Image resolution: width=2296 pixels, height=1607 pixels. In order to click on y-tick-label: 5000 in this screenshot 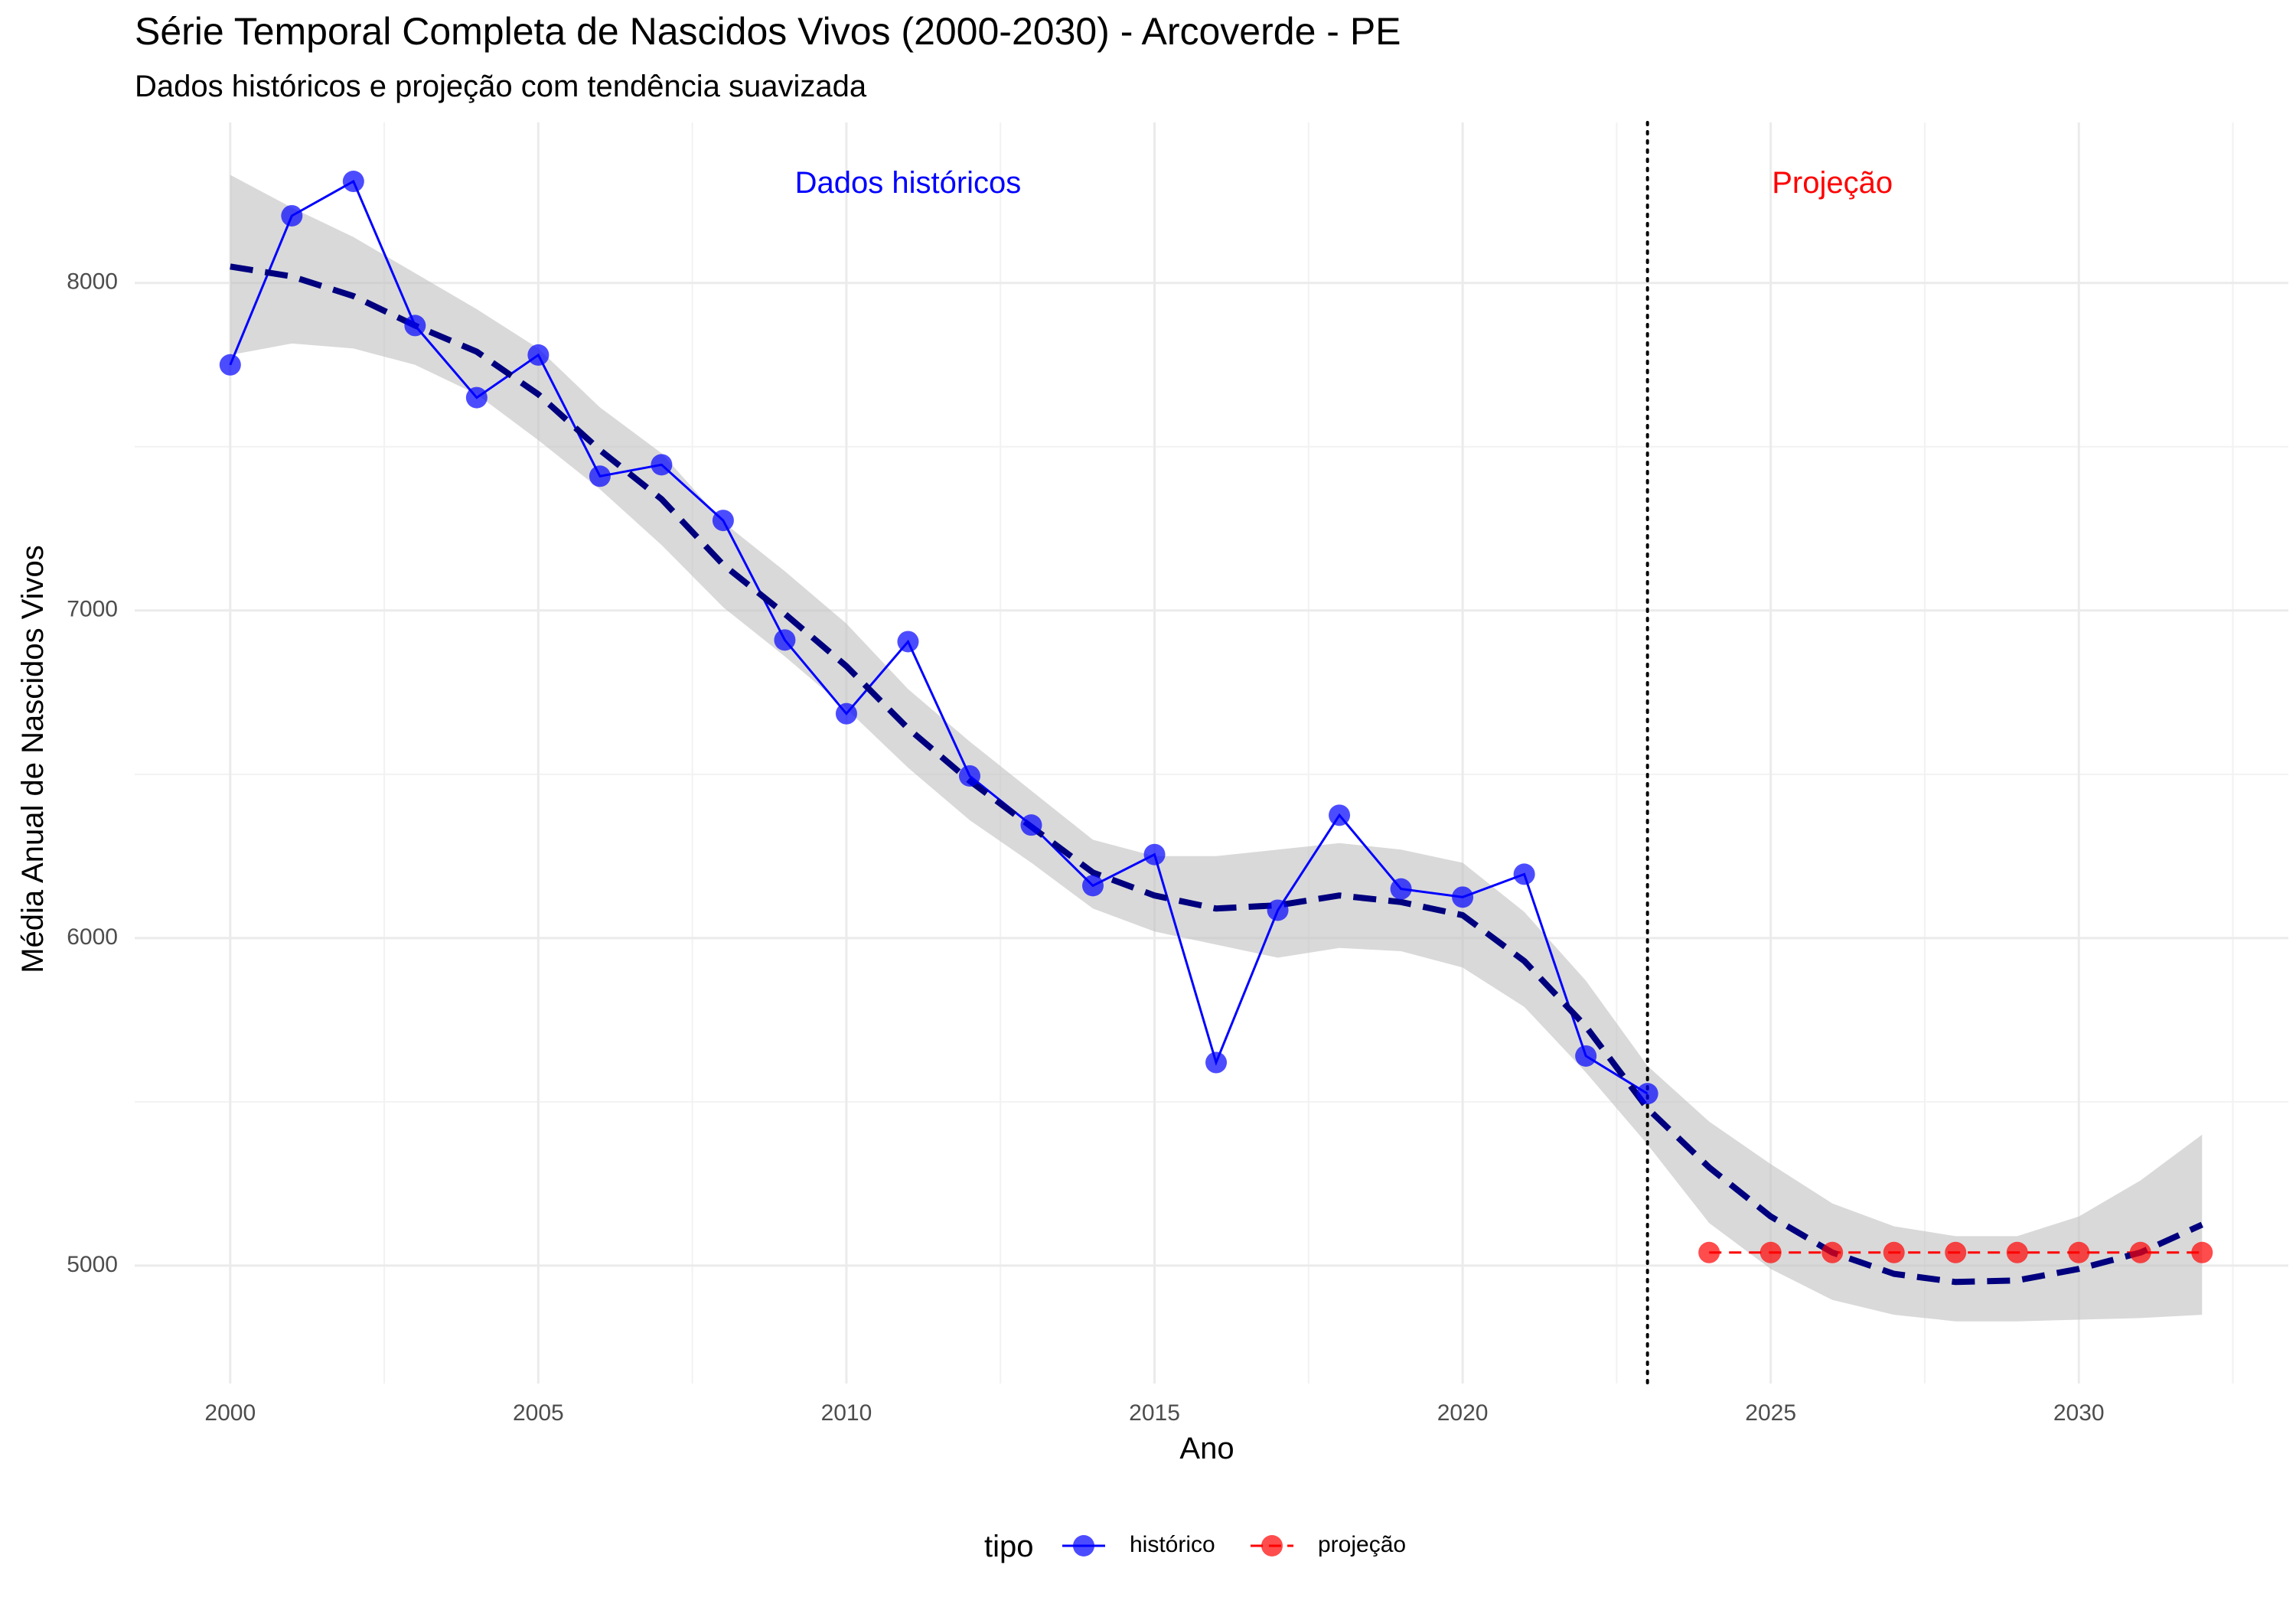, I will do `click(92, 1264)`.